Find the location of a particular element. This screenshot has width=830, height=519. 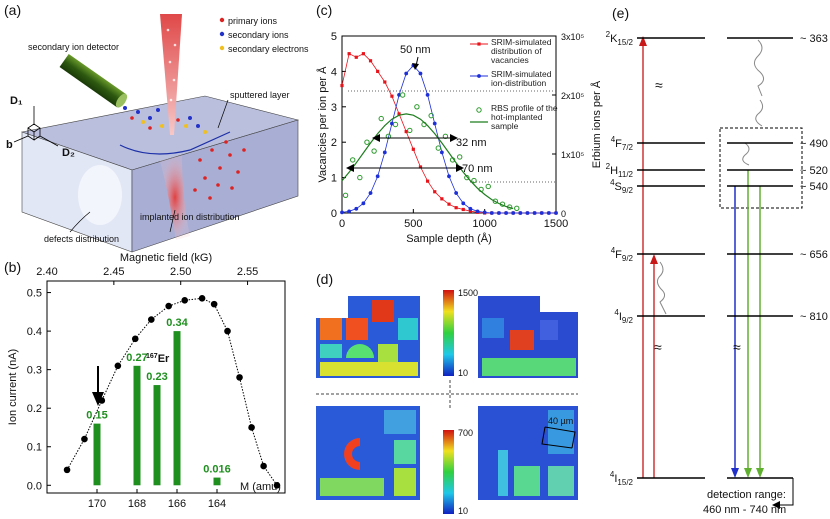

schematic-label: b is located at coordinates (9, 145).